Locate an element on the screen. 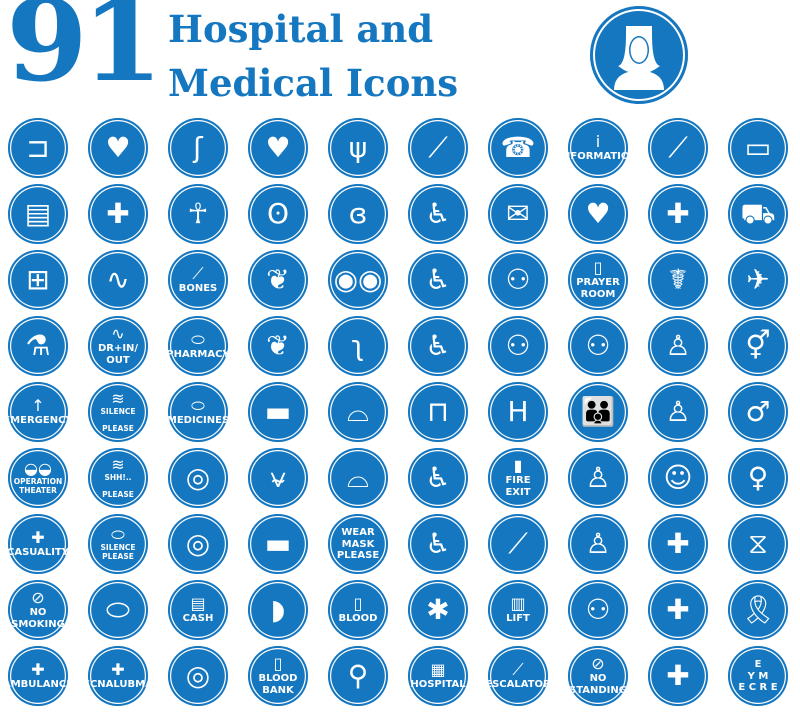  laboratory-icon: ⚗ is located at coordinates (38, 346).